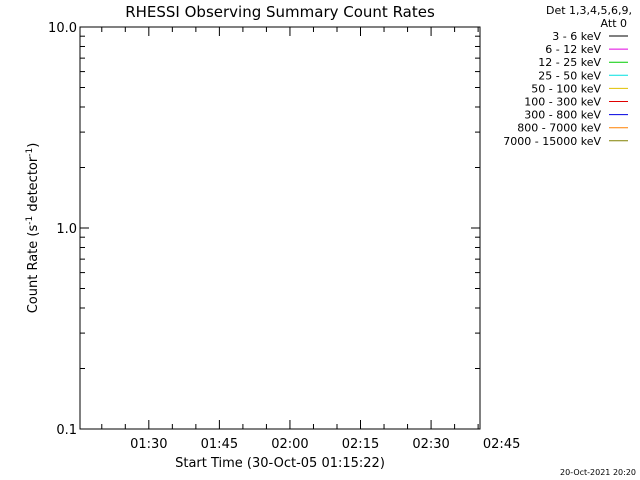 This screenshot has height=480, width=640. What do you see at coordinates (219, 444) in the screenshot?
I see `x-tick-label: 01:45` at bounding box center [219, 444].